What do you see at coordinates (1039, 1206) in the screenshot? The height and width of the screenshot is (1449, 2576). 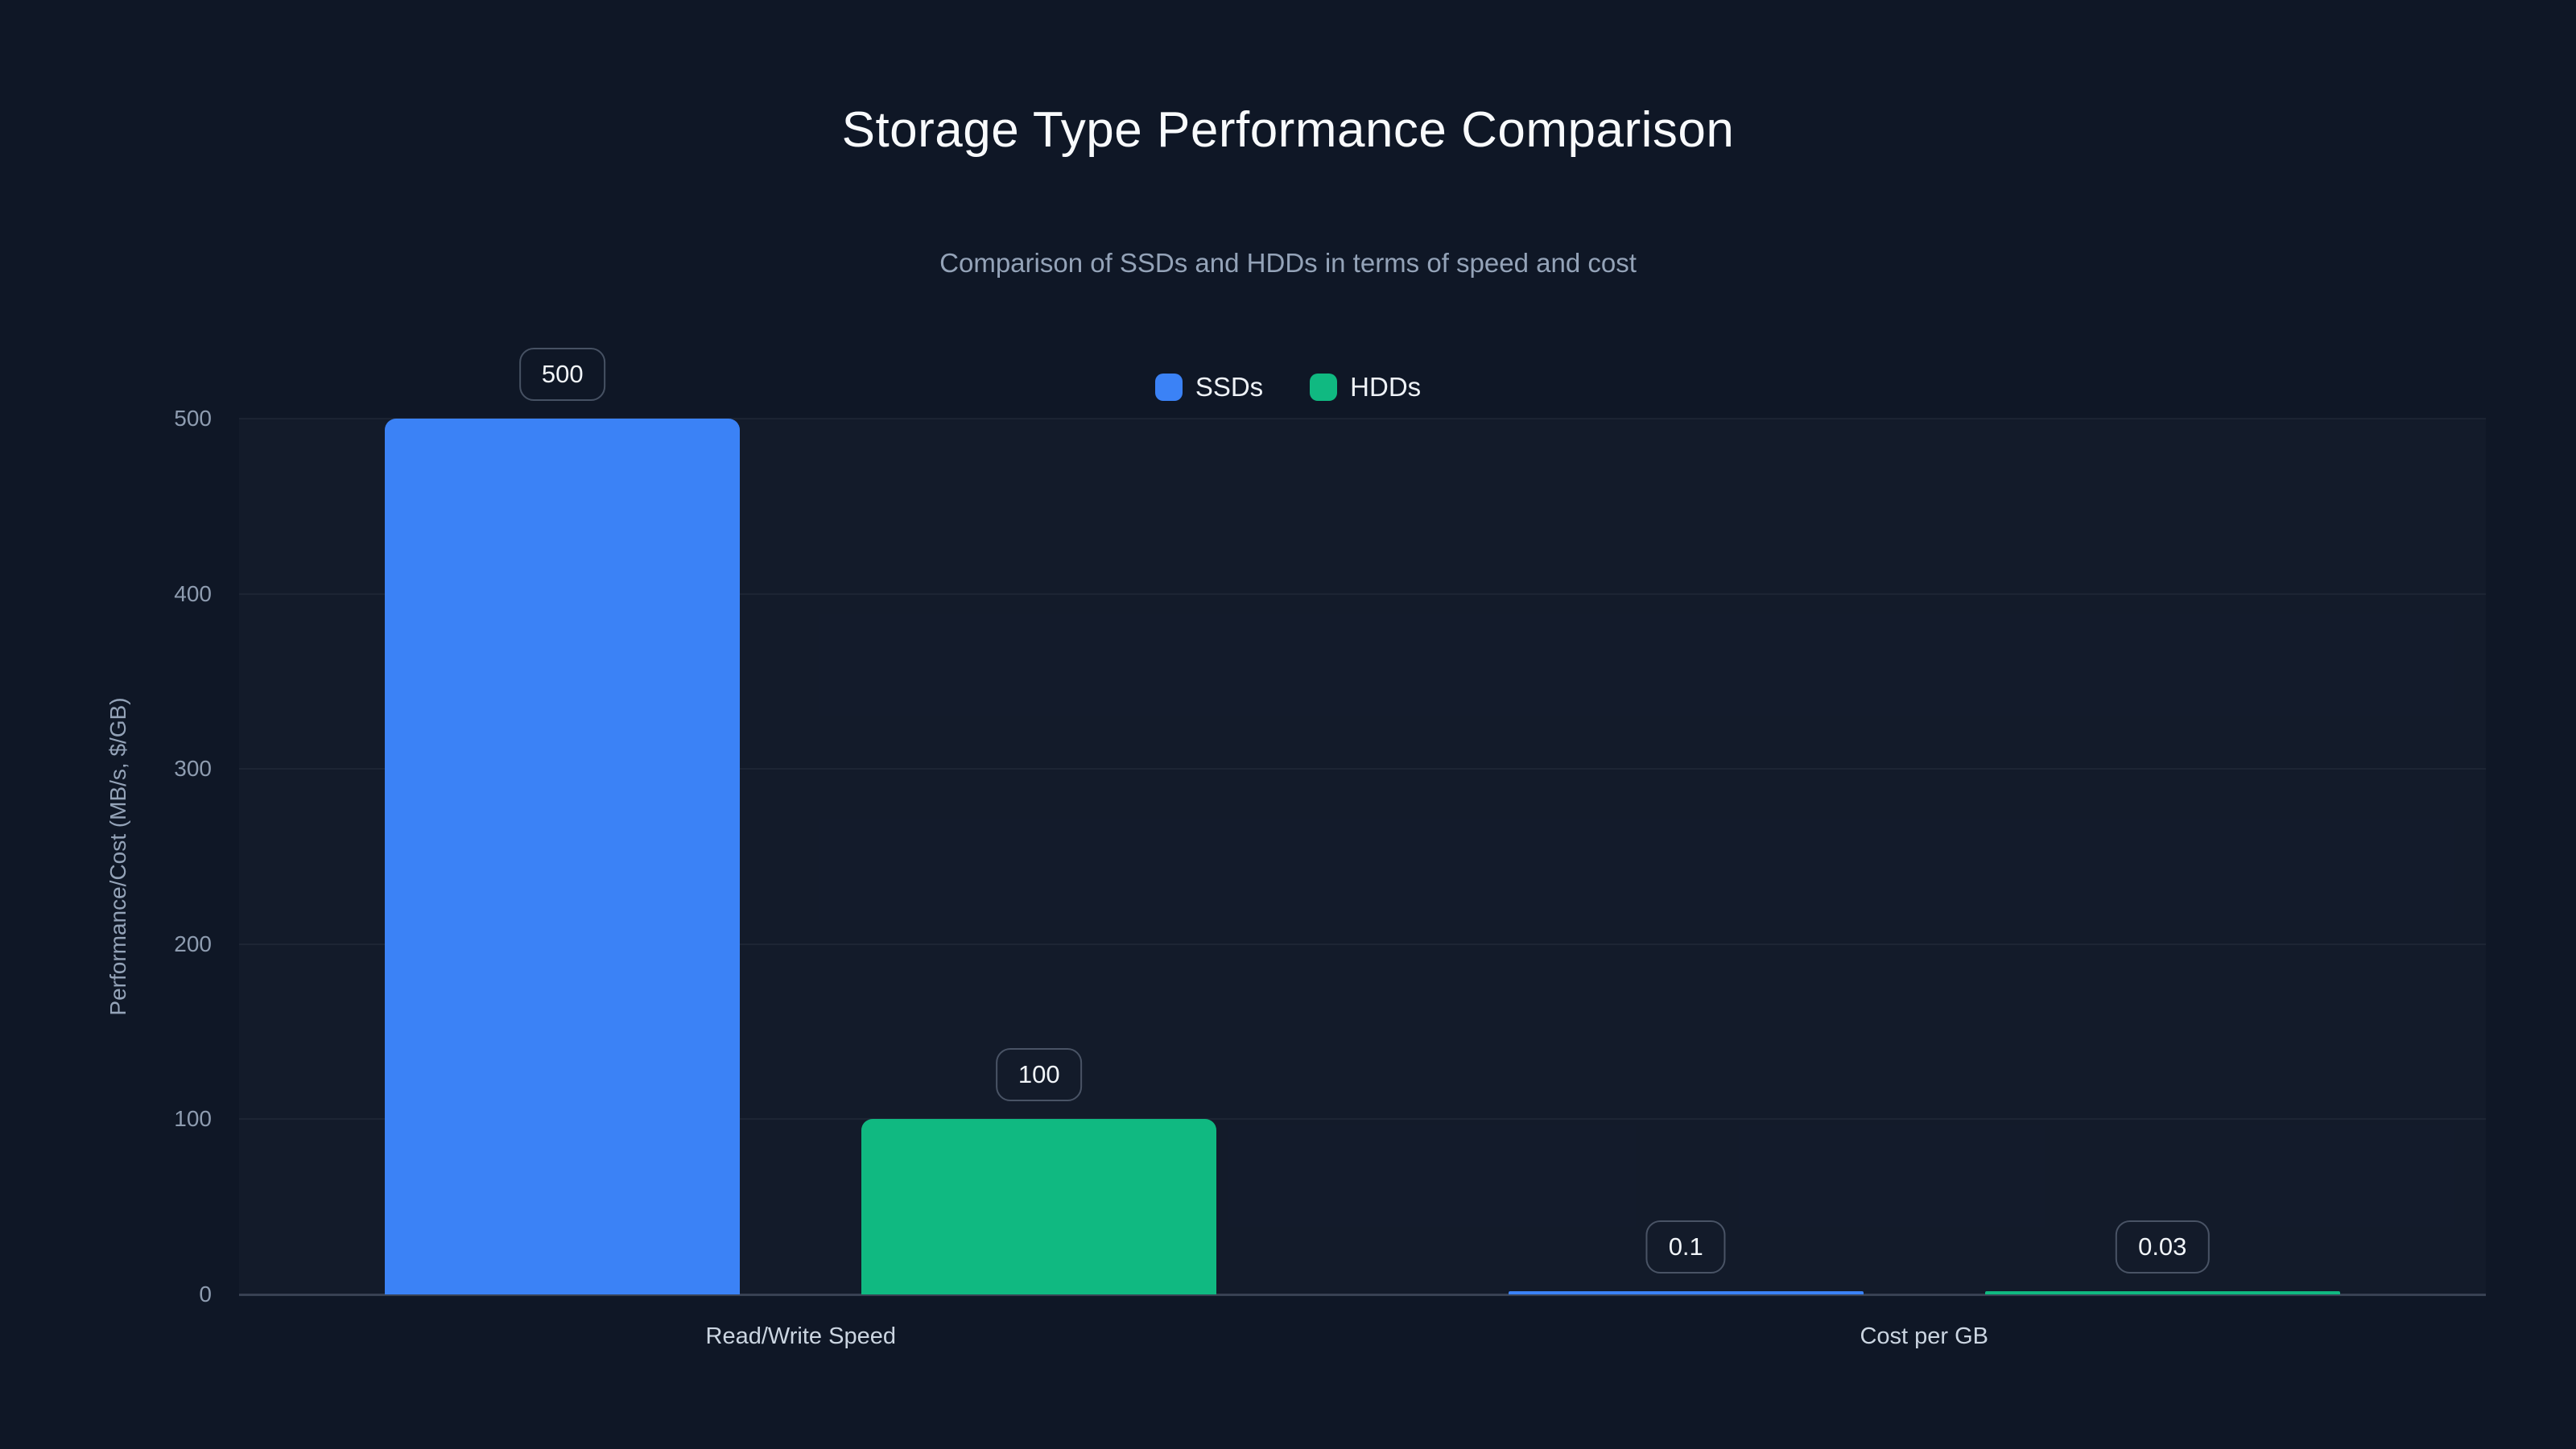 I see `bar-hdds-read-write-speed` at bounding box center [1039, 1206].